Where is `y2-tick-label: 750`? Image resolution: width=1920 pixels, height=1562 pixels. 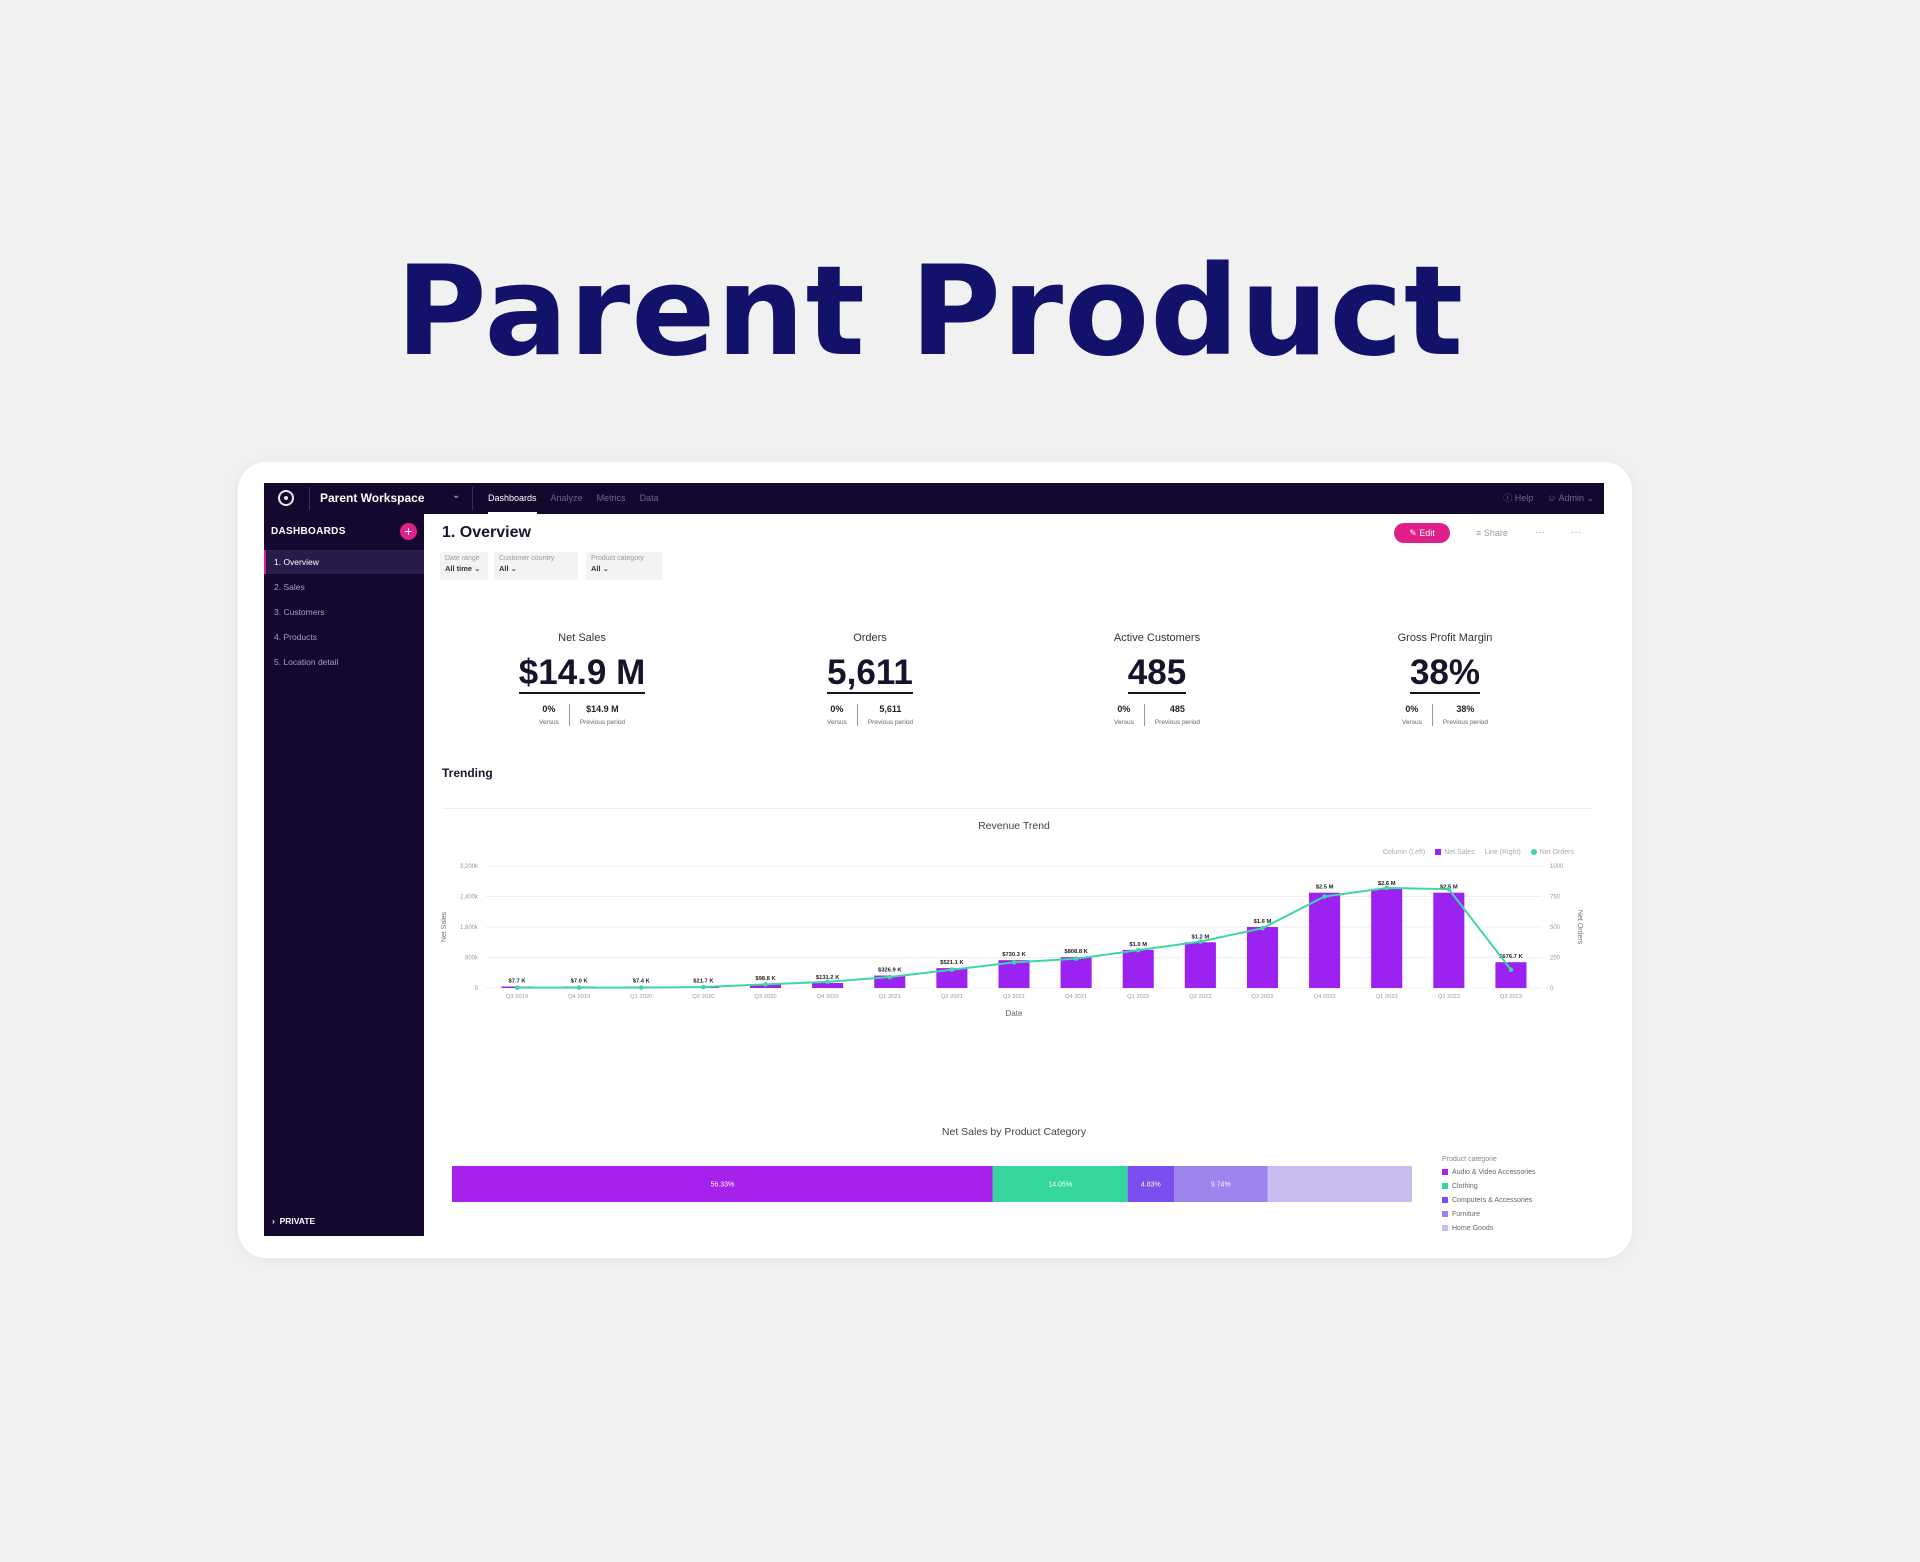
y2-tick-label: 750 is located at coordinates (1555, 898).